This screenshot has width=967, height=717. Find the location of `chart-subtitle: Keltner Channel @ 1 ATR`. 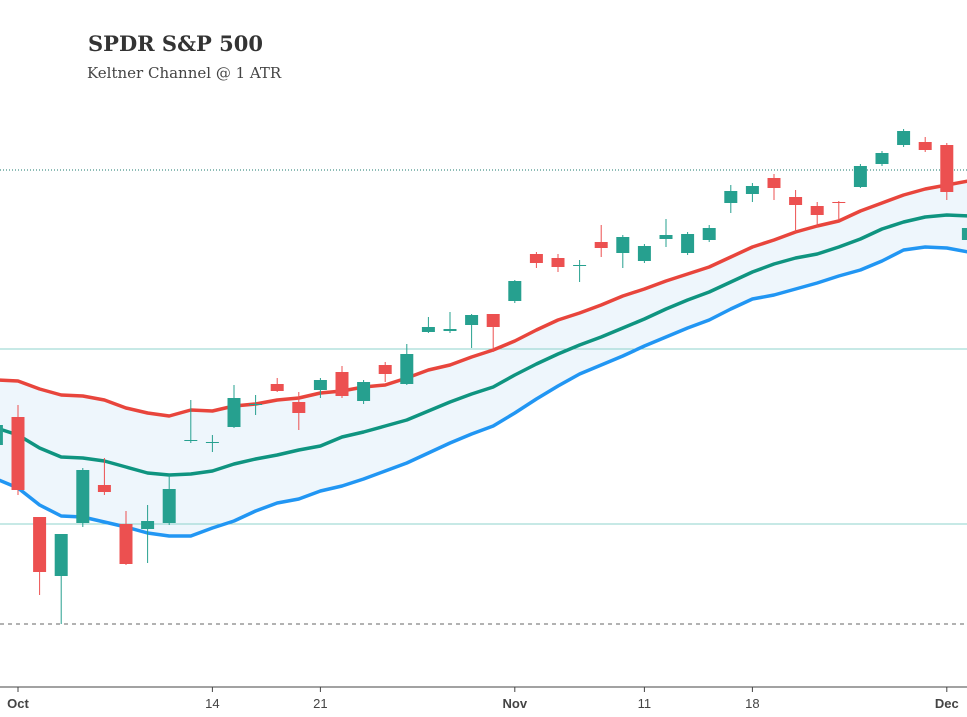

chart-subtitle: Keltner Channel @ 1 ATR is located at coordinates (184, 73).